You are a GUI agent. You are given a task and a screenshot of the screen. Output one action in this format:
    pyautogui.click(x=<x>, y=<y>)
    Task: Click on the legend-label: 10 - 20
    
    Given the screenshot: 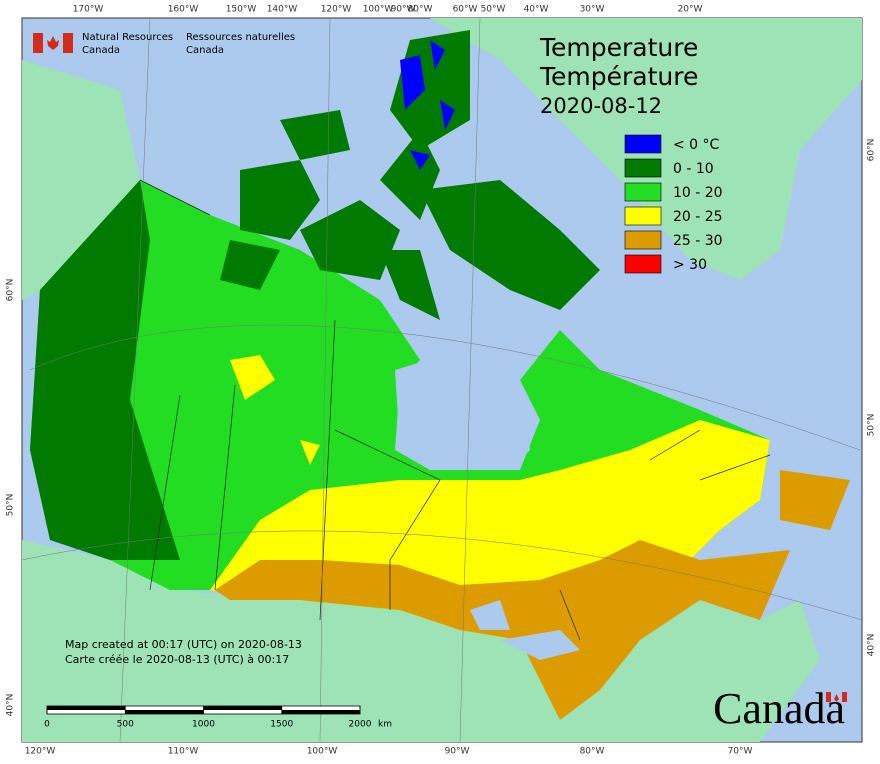 What is the action you would take?
    pyautogui.click(x=698, y=193)
    